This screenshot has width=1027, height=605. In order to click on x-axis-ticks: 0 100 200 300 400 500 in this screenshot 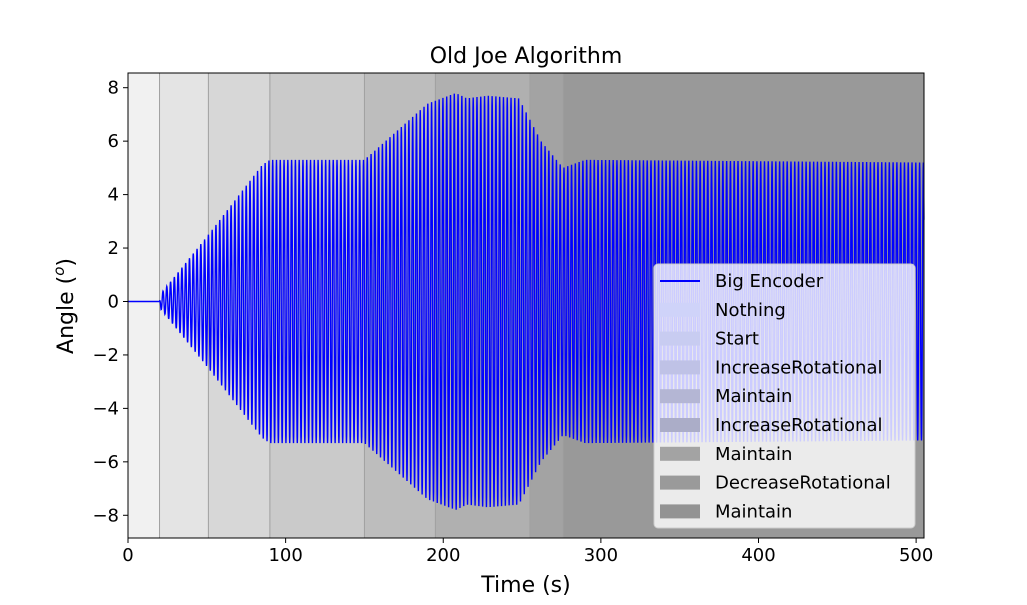, I will do `click(527, 552)`.